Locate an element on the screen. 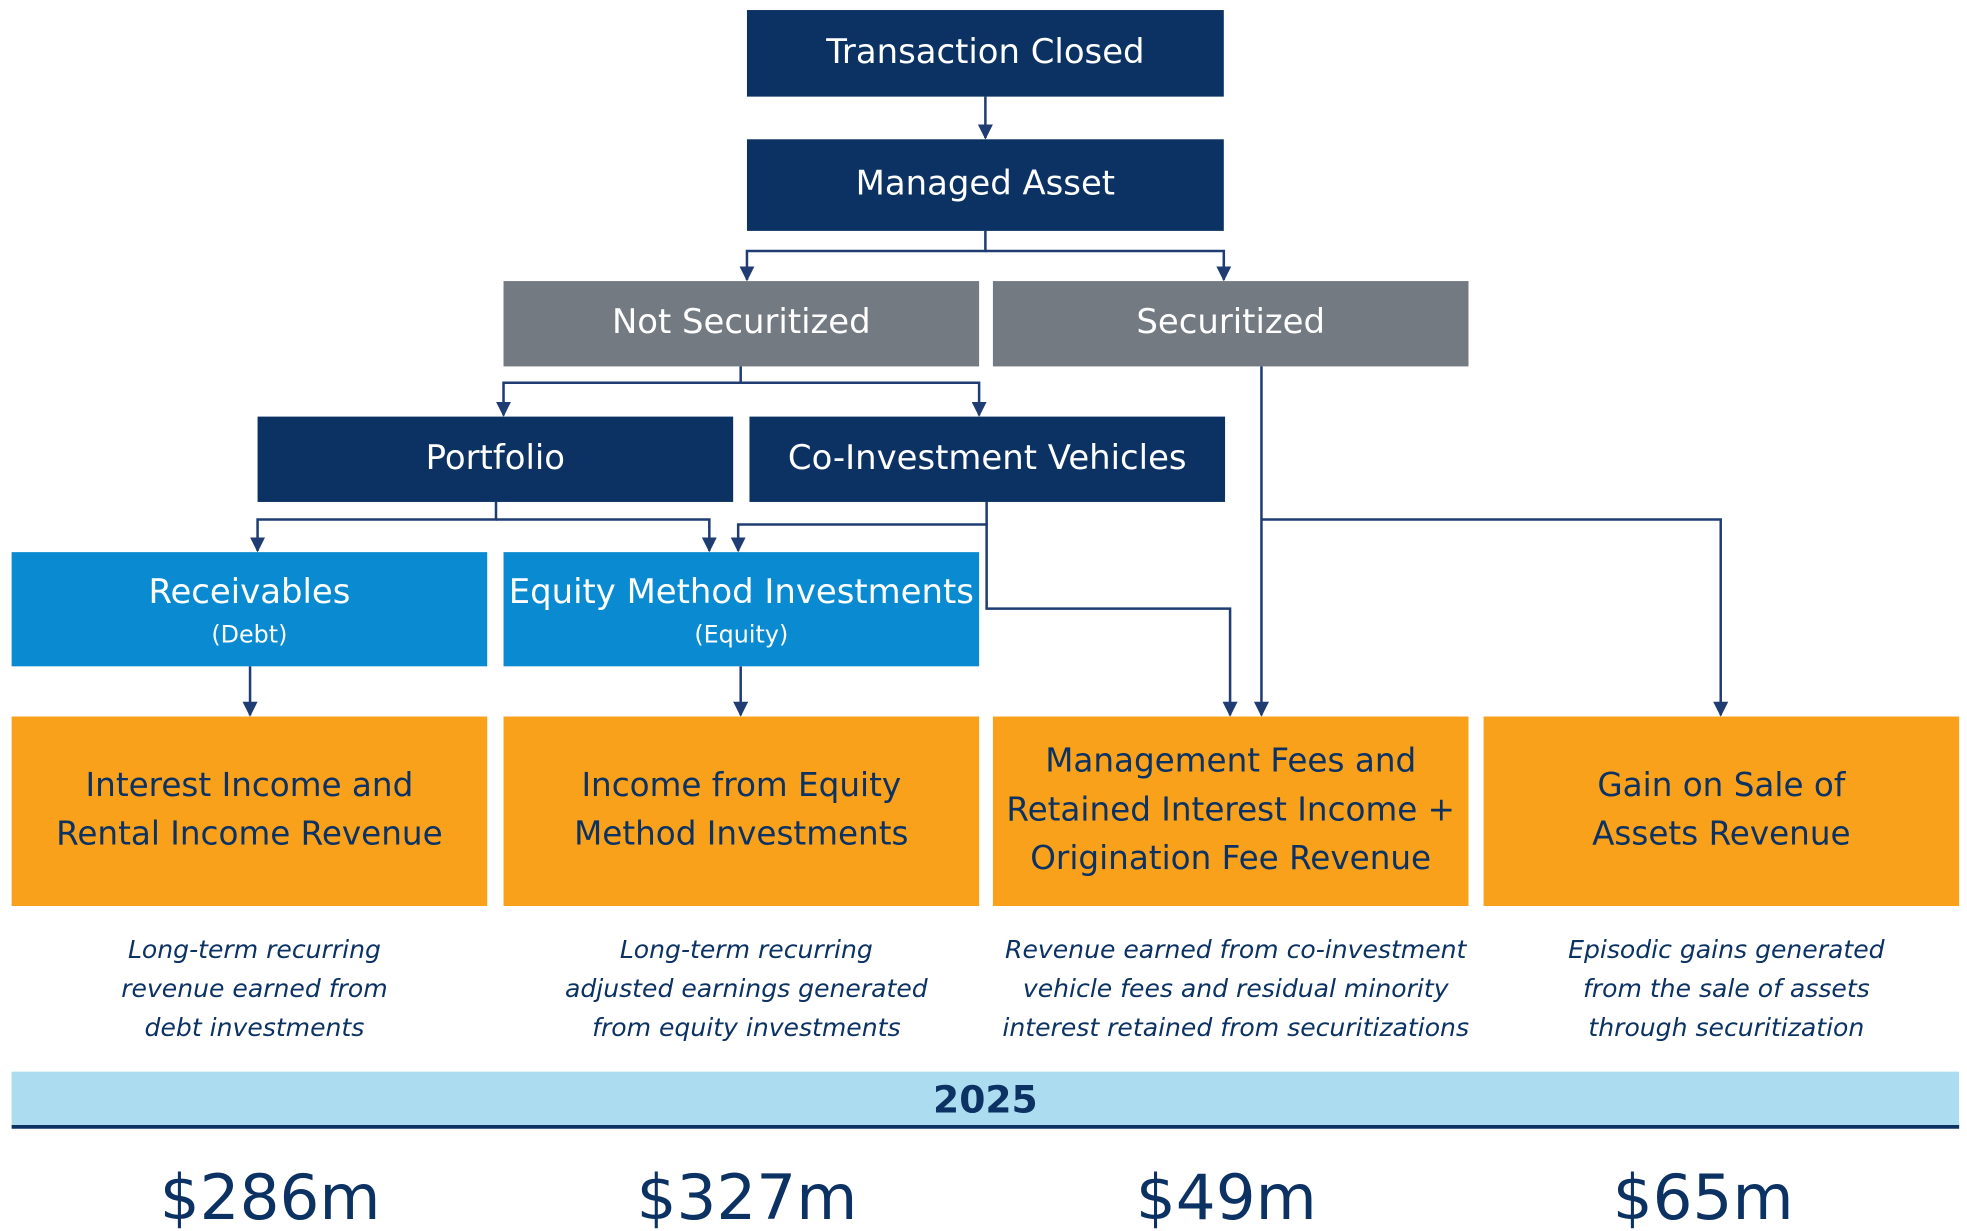 The width and height of the screenshot is (1967, 1231). node-label: Securitized is located at coordinates (1230, 321).